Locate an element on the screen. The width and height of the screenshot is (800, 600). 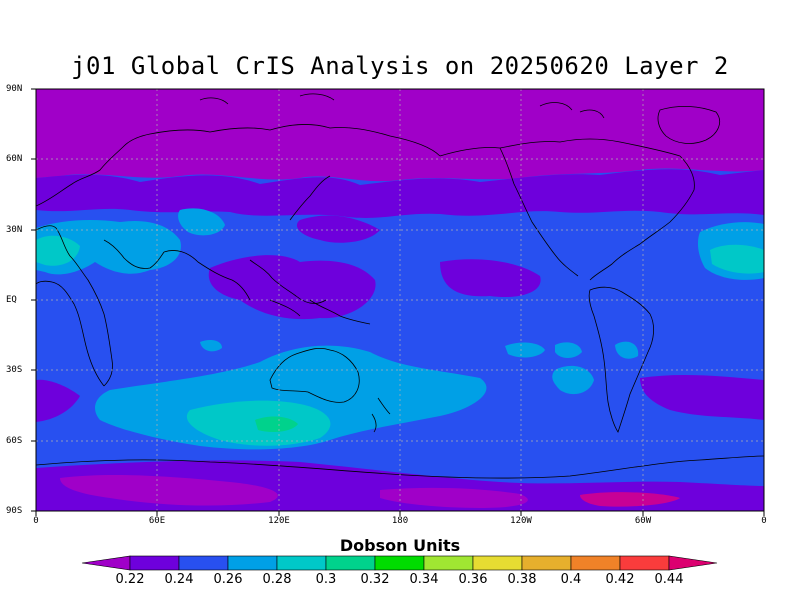
lat-tick-label: 30S is located at coordinates (14, 370).